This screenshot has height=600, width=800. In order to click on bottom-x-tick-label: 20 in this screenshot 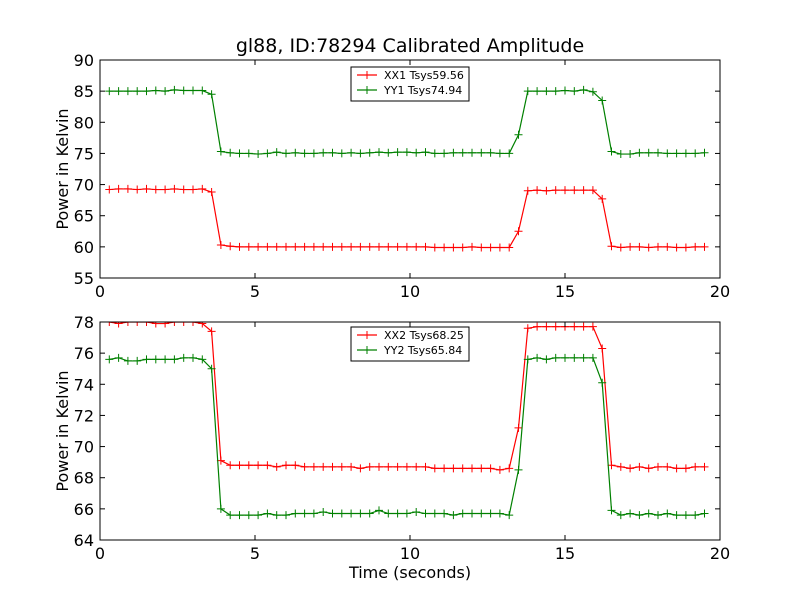, I will do `click(720, 553)`.